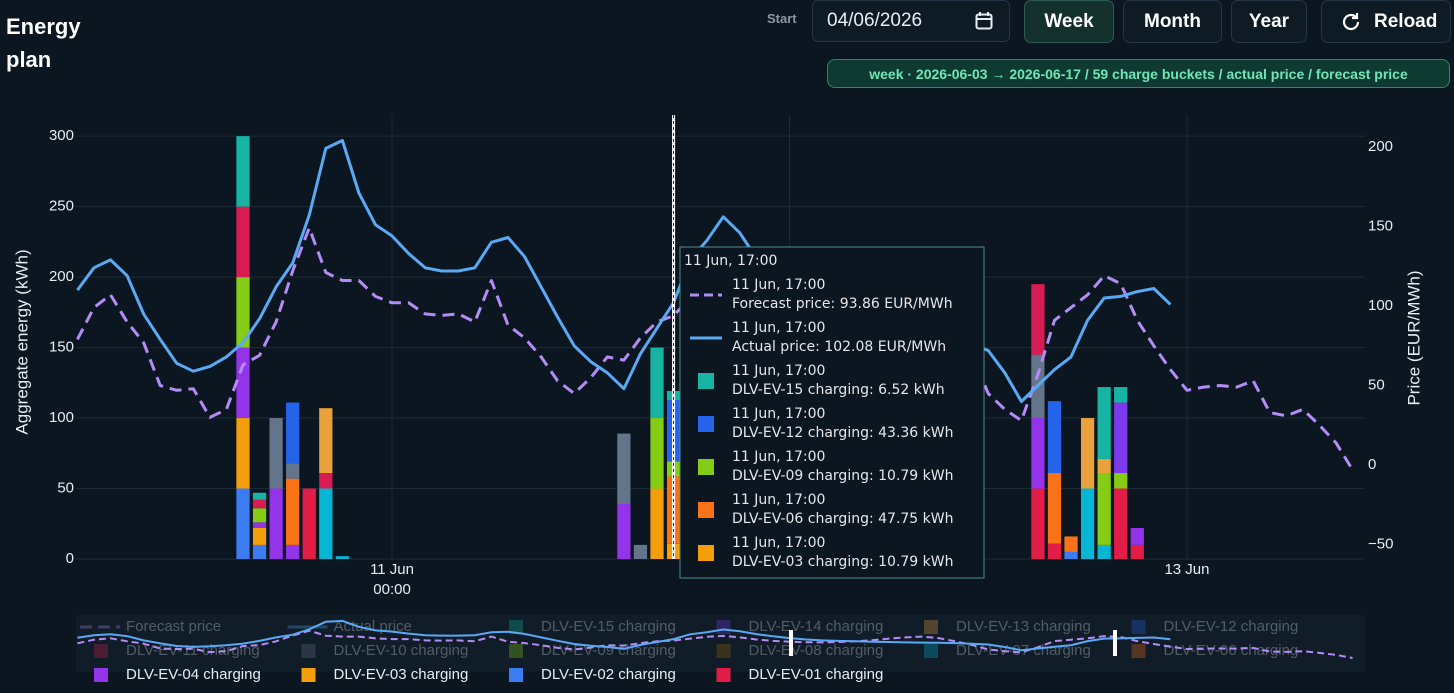  What do you see at coordinates (800, 674) in the screenshot?
I see `legend-item: DLV-EV-01 charging` at bounding box center [800, 674].